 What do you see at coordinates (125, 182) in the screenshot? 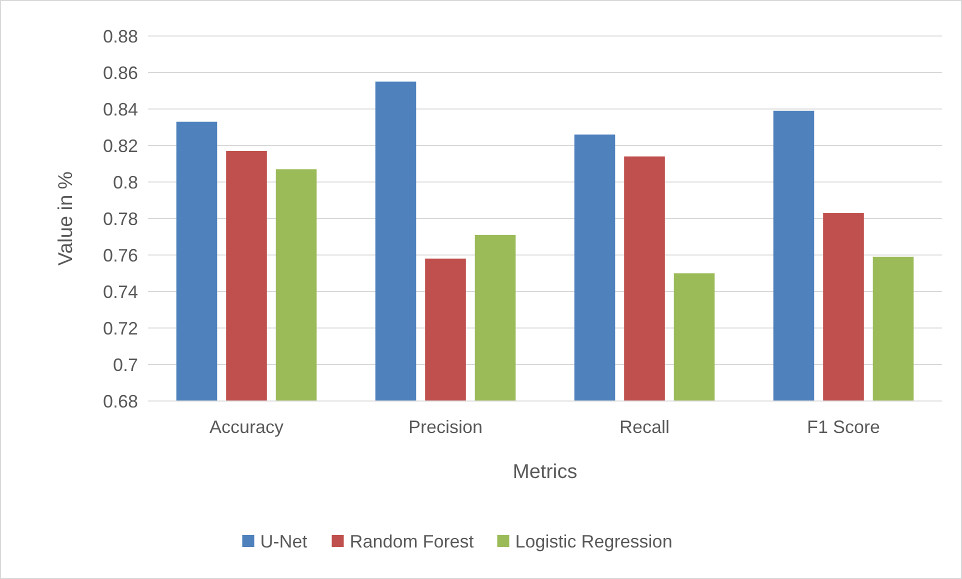
I see `y-tick-label: 0.8` at bounding box center [125, 182].